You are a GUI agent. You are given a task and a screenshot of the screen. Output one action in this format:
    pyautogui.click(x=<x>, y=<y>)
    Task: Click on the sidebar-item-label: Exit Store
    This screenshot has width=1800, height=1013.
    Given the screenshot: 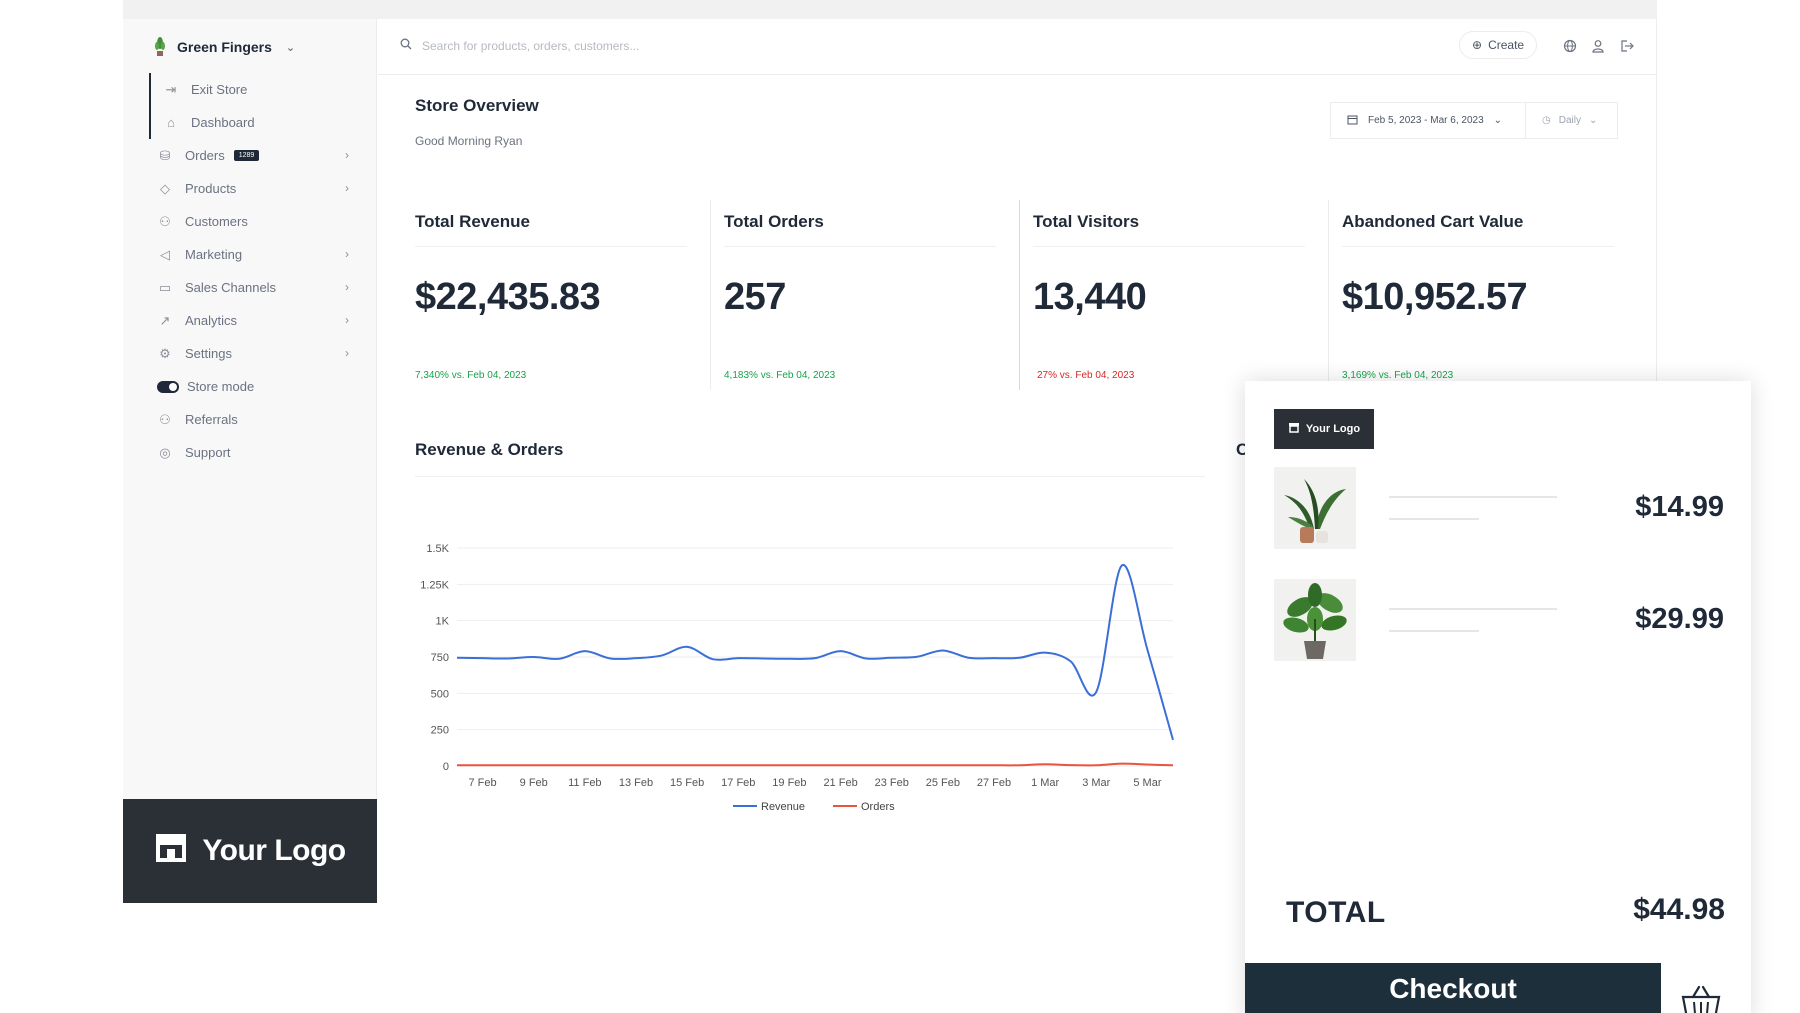 What is the action you would take?
    pyautogui.click(x=219, y=89)
    